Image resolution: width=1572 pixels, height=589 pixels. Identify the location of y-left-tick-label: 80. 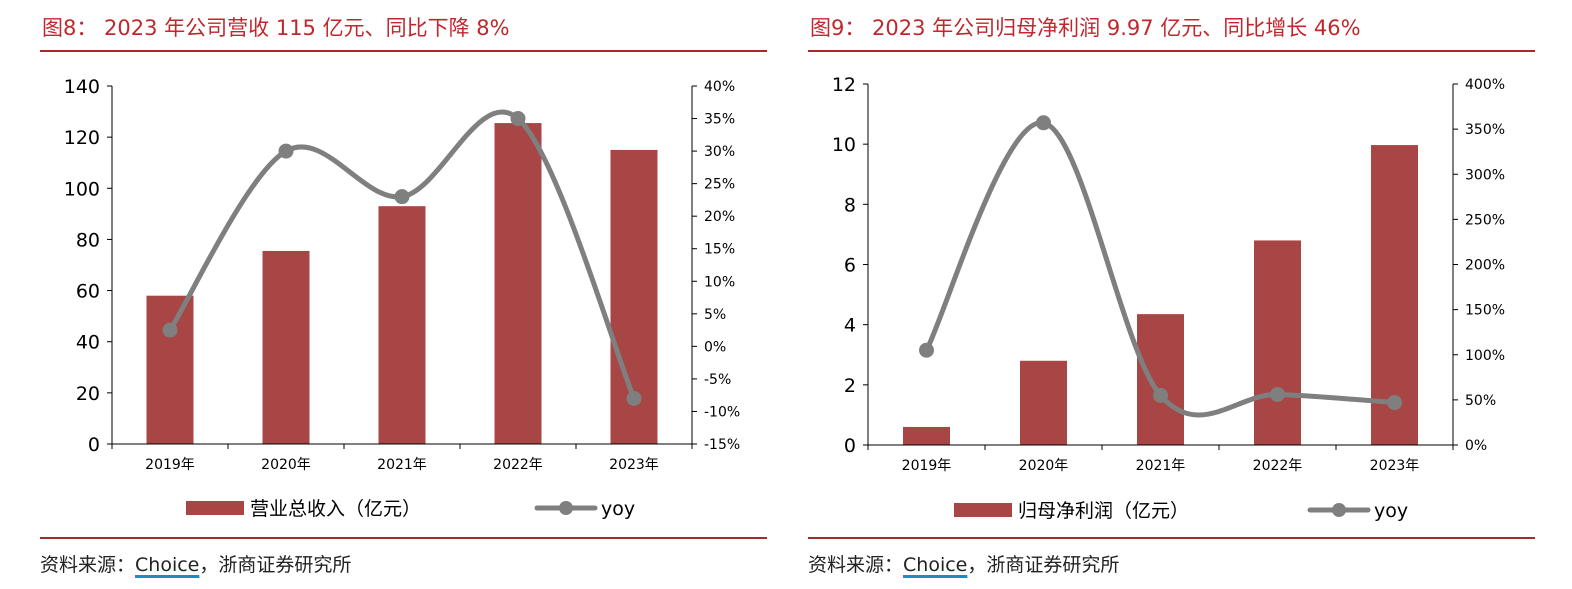
(88, 240).